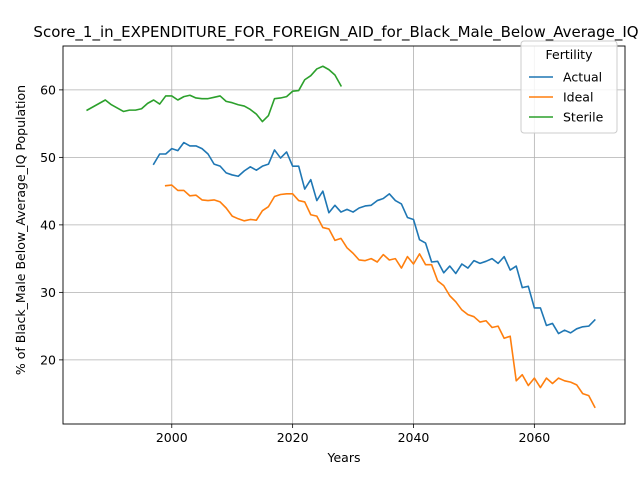 The image size is (640, 480). What do you see at coordinates (48, 157) in the screenshot?
I see `y-tick-label: 50` at bounding box center [48, 157].